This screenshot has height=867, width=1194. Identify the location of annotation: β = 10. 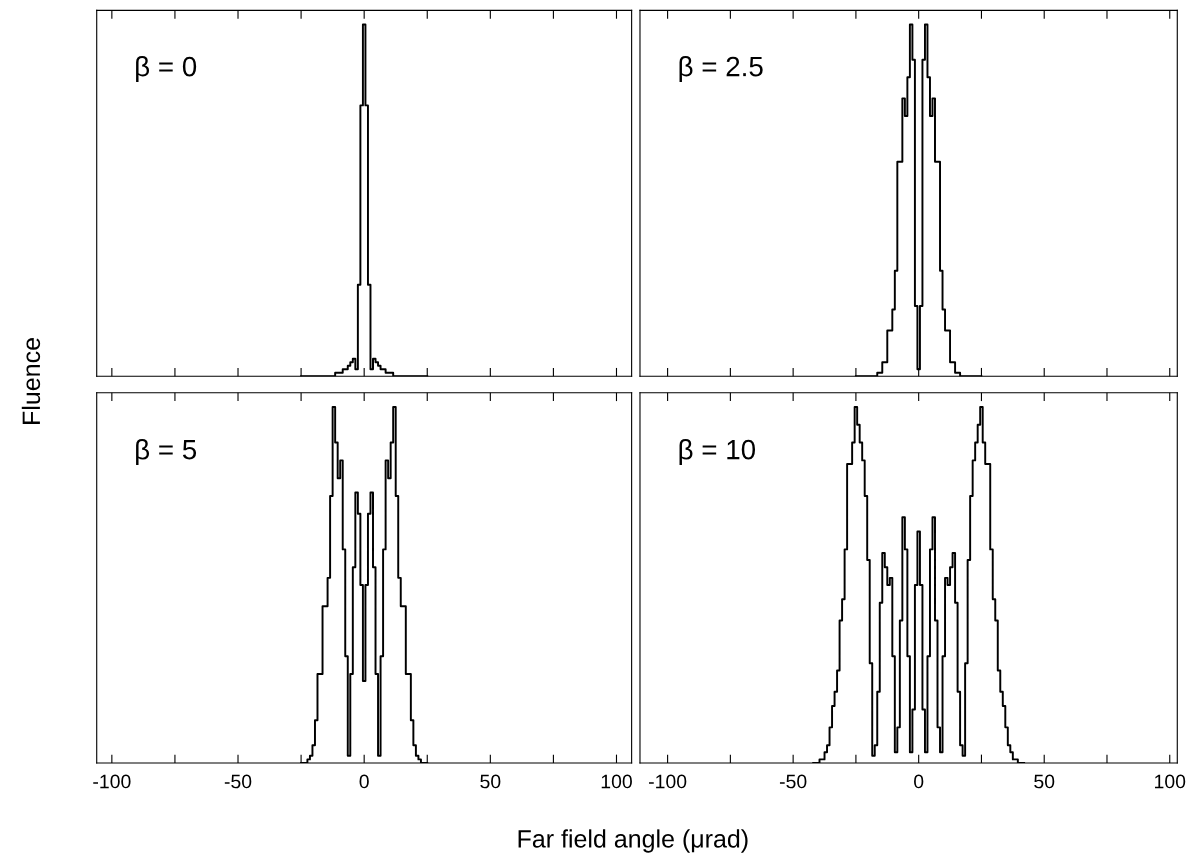
(717, 452).